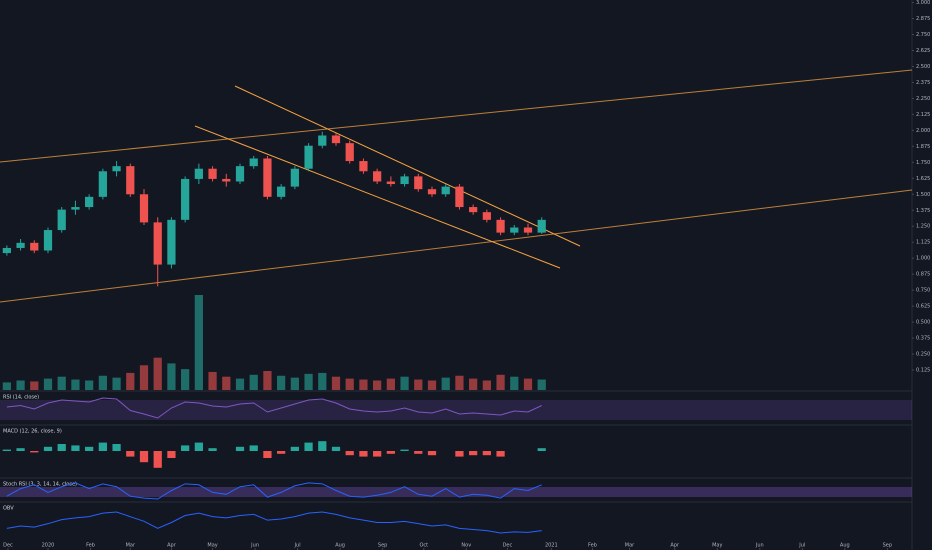 The height and width of the screenshot is (550, 932). What do you see at coordinates (923, 339) in the screenshot?
I see `y-tick-label: 0.375` at bounding box center [923, 339].